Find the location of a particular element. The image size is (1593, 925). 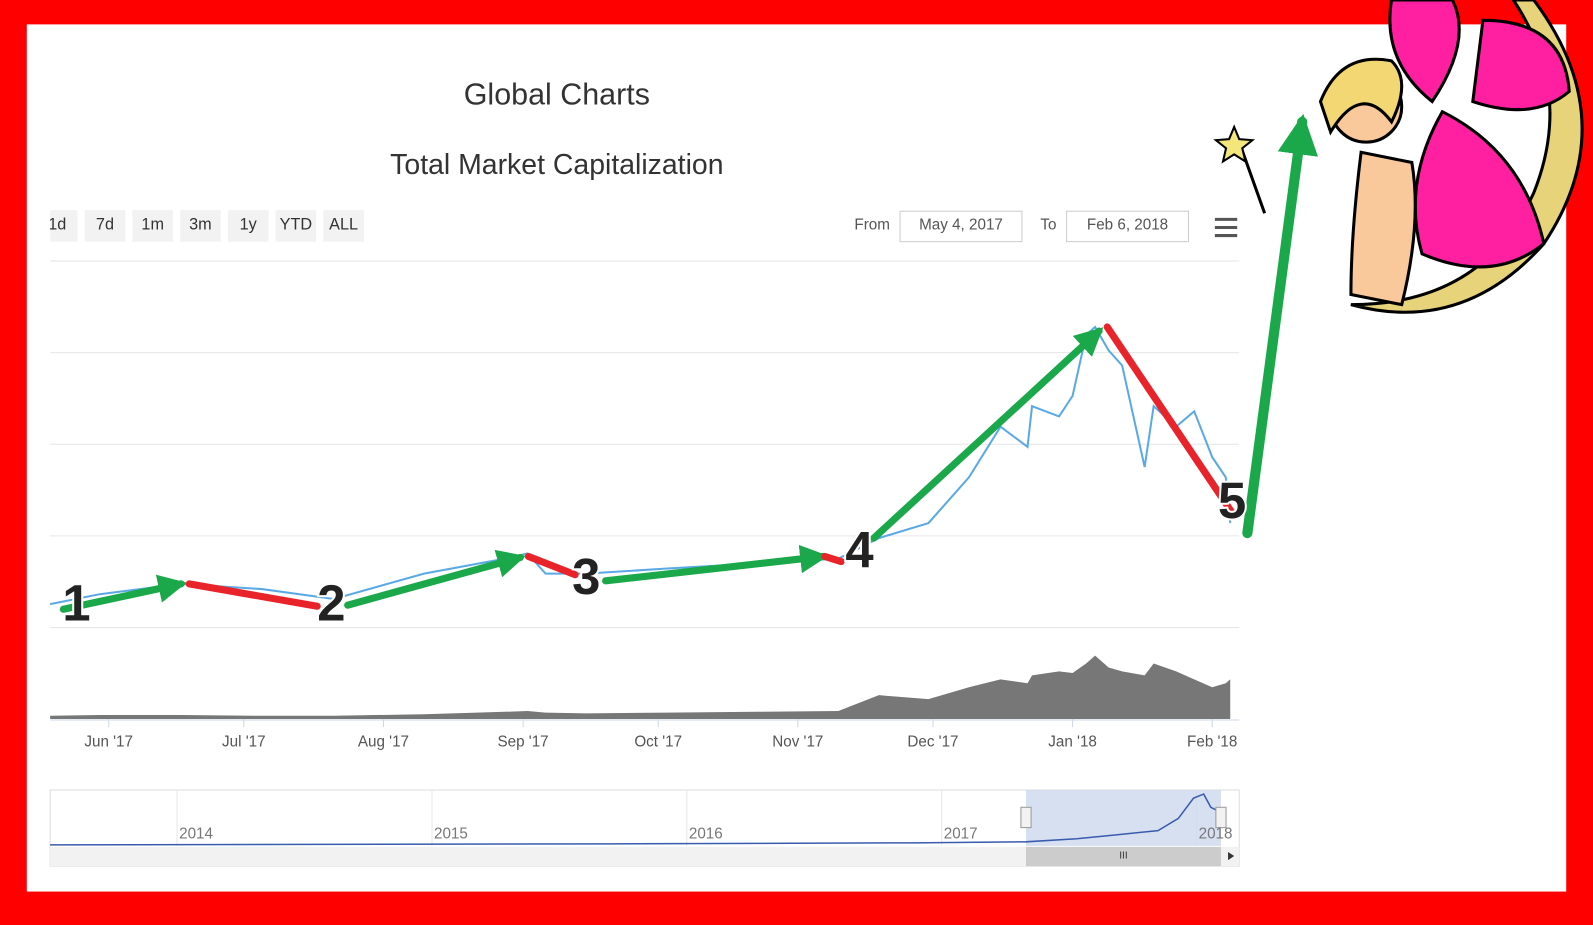

range-button-label: 7d is located at coordinates (105, 225).